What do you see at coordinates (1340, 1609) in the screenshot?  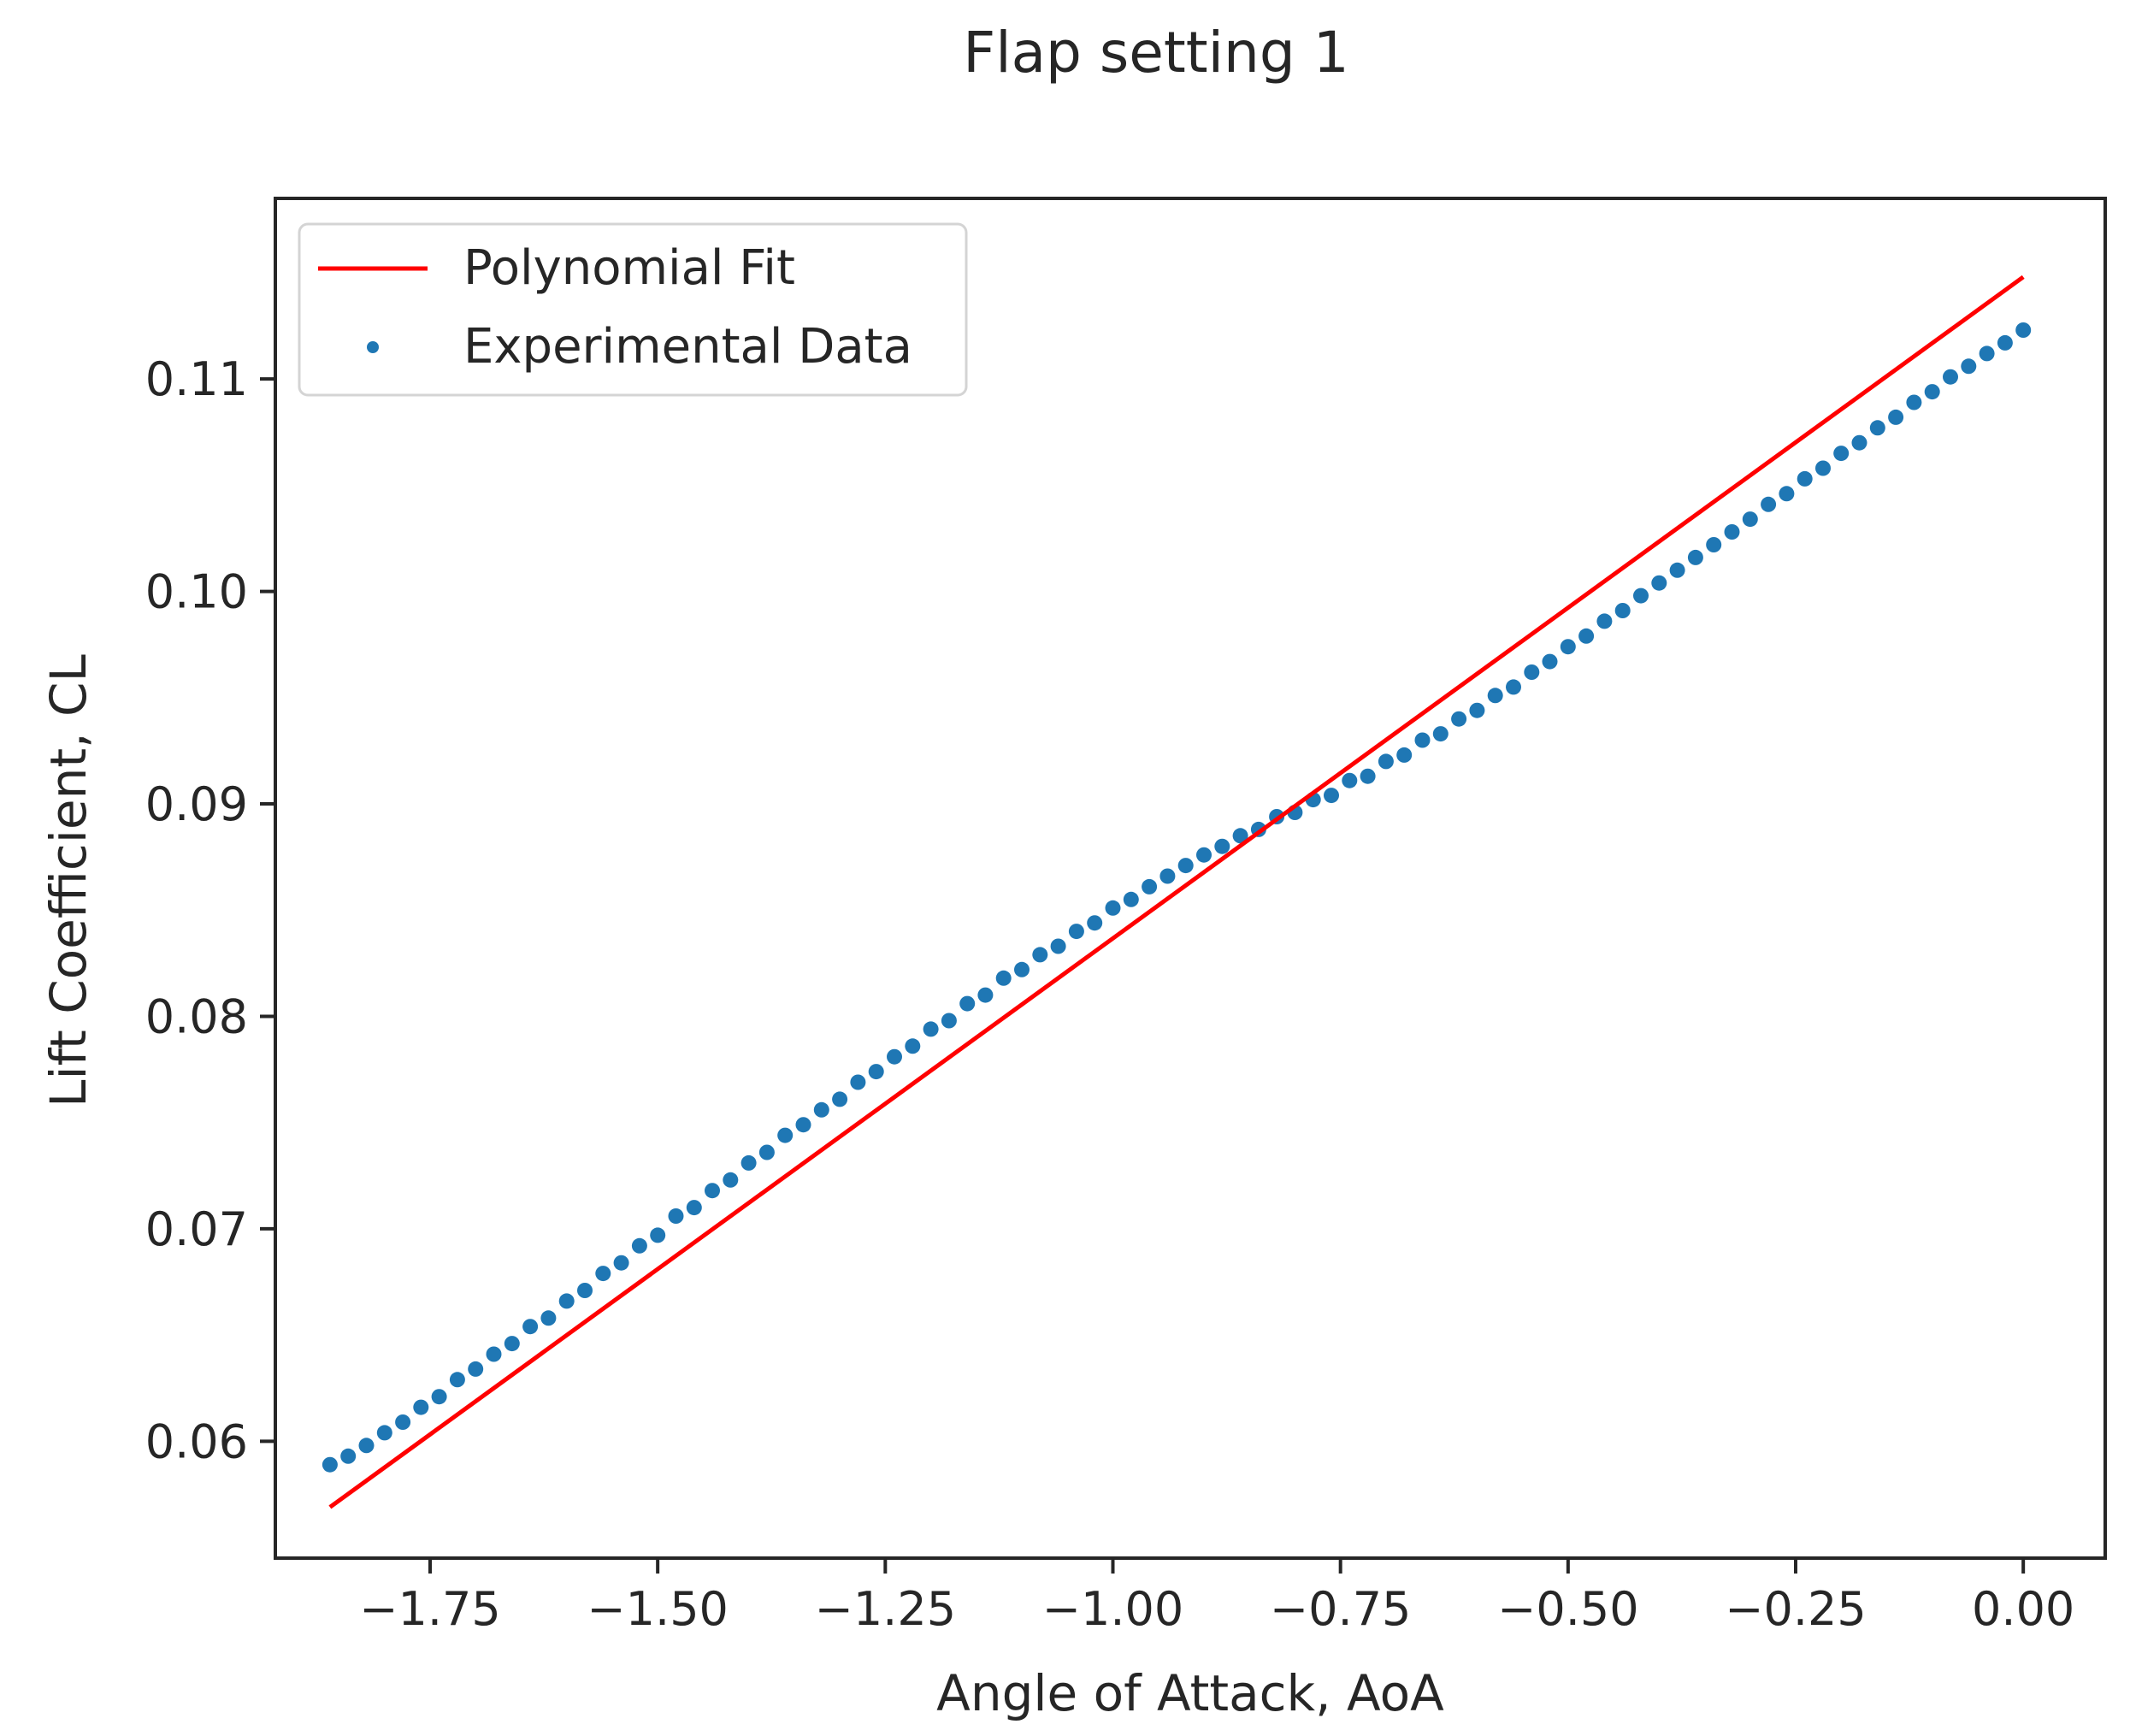 I see `x-tick-label: −0.75` at bounding box center [1340, 1609].